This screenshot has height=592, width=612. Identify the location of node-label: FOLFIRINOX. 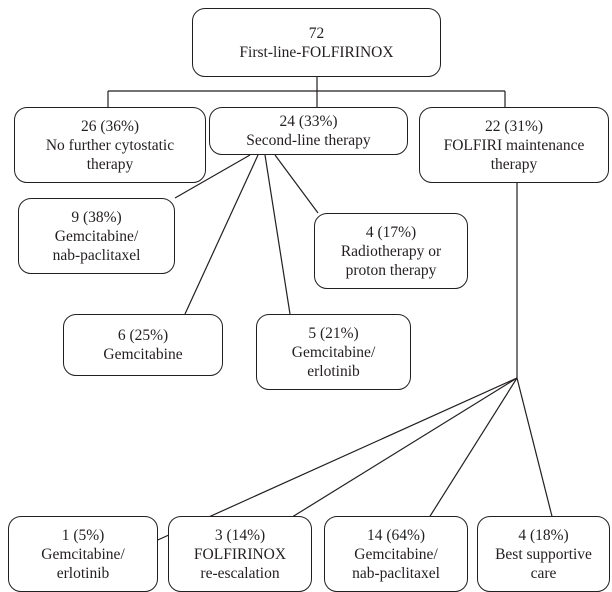
(240, 554).